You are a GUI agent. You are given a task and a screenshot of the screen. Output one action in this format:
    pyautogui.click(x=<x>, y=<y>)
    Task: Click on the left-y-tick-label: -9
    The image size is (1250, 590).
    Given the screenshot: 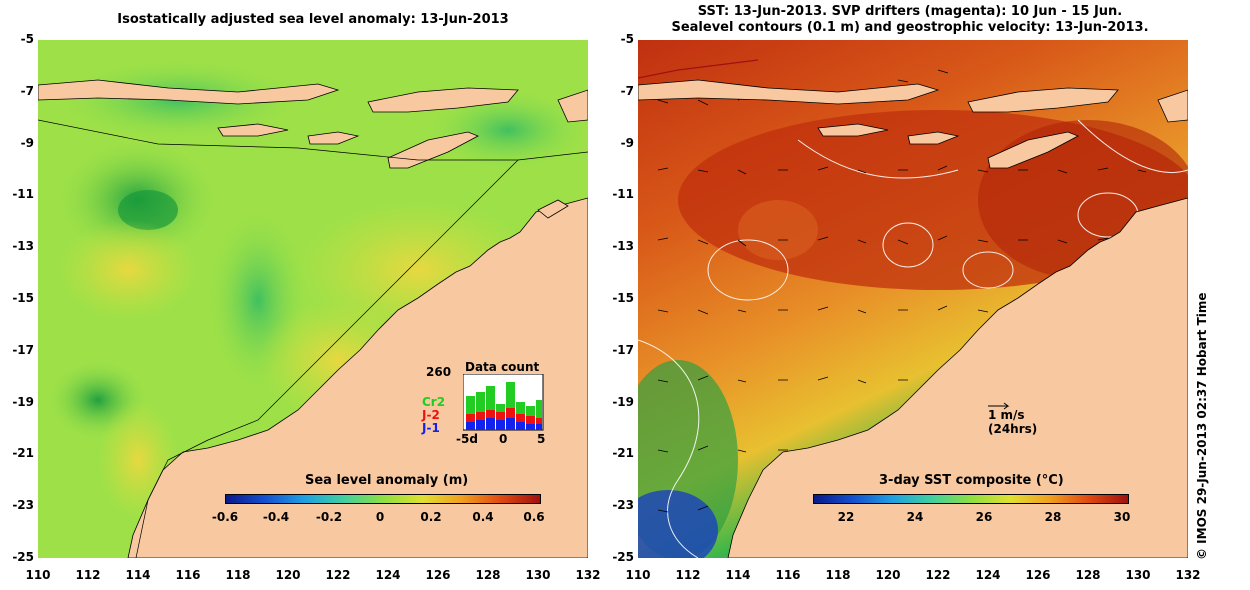 What is the action you would take?
    pyautogui.click(x=27, y=142)
    